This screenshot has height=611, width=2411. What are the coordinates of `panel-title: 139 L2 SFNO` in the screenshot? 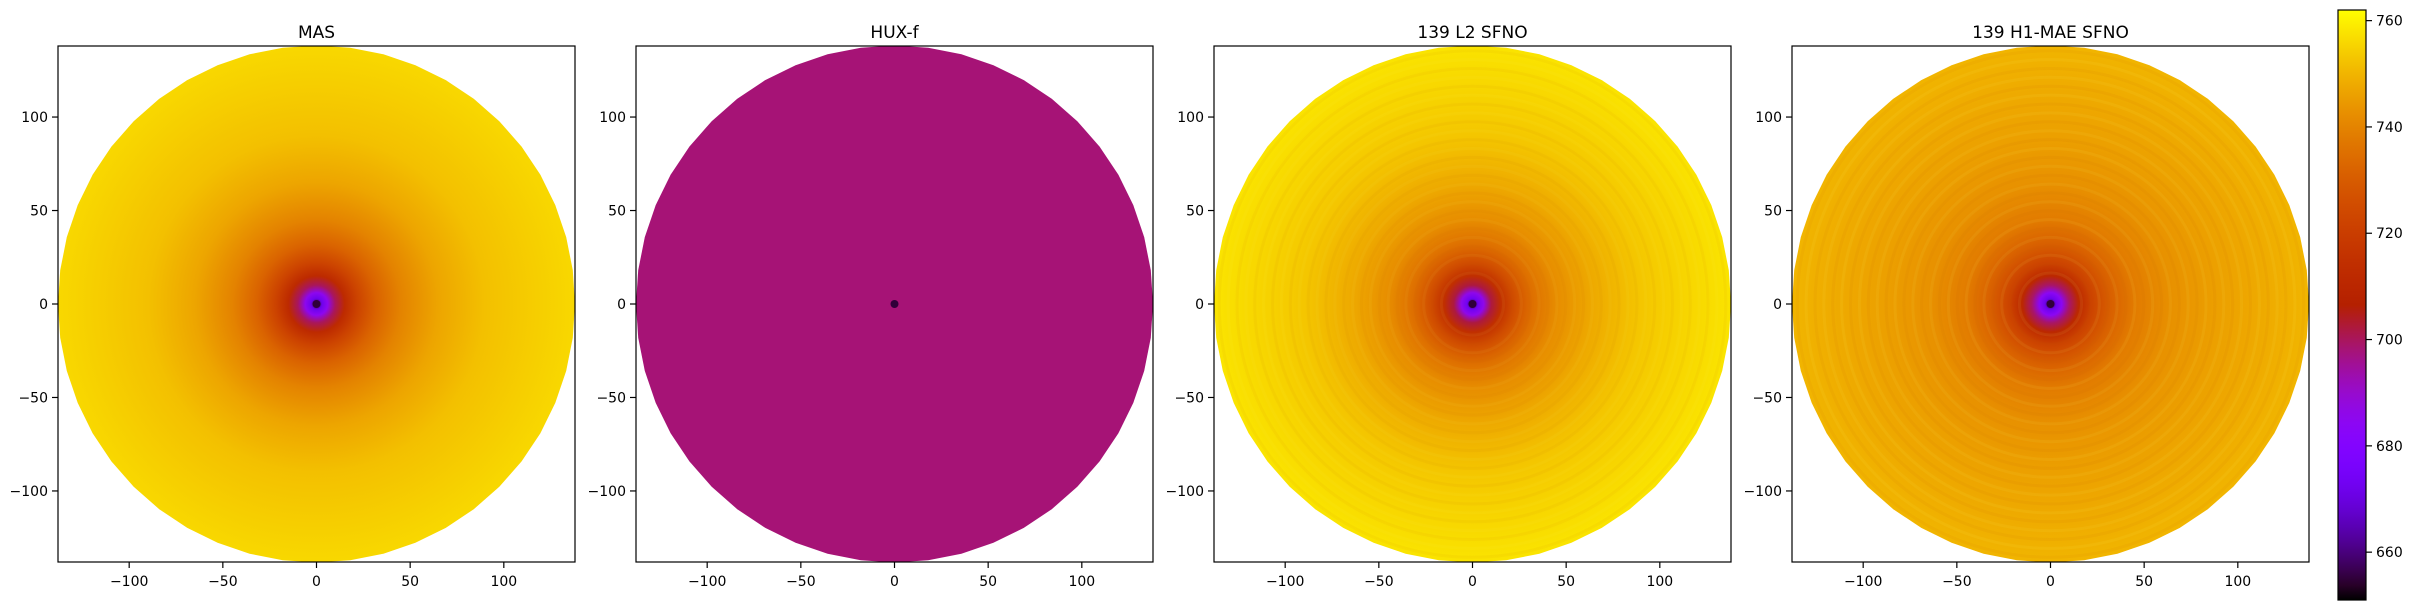 It's located at (1472, 33).